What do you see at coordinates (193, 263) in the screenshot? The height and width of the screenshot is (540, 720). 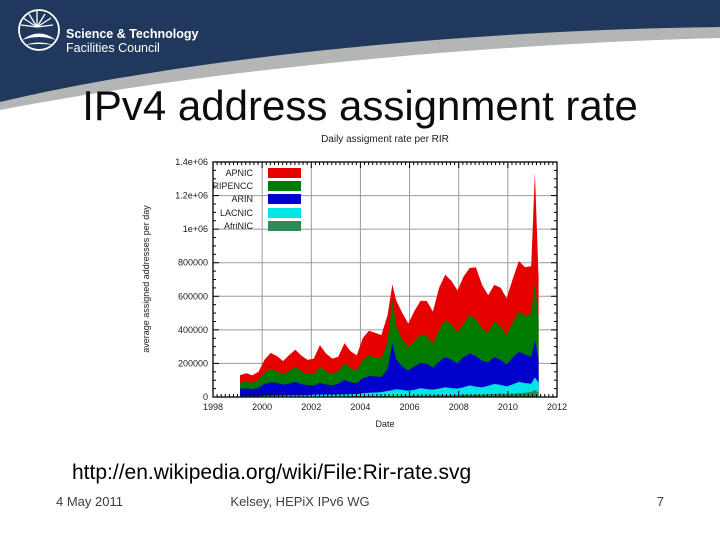 I see `svg-text: 800000` at bounding box center [193, 263].